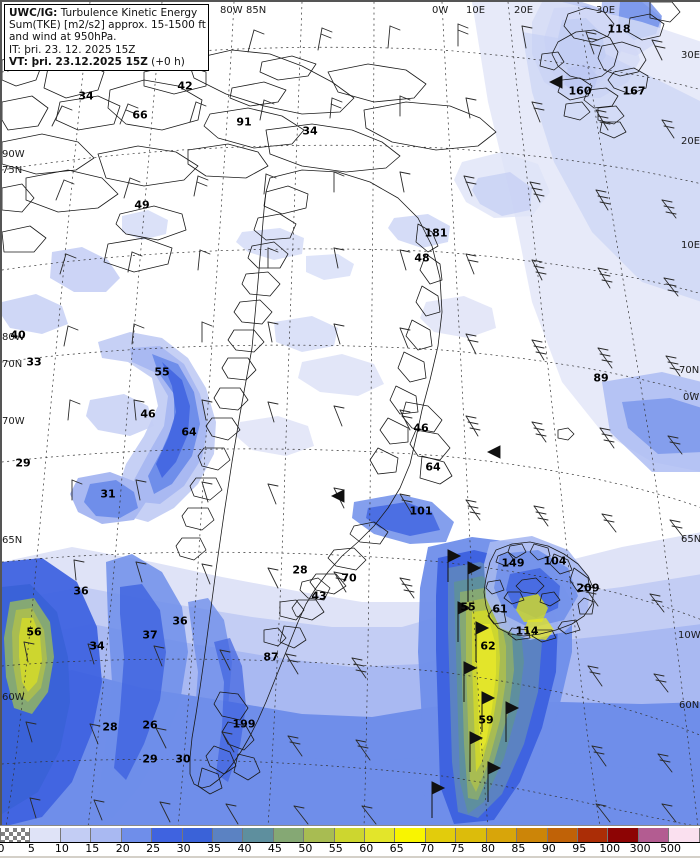 Image resolution: width=700 pixels, height=858 pixels. Describe the element at coordinates (244, 724) in the screenshot. I see `tke-value-label: 199` at that location.